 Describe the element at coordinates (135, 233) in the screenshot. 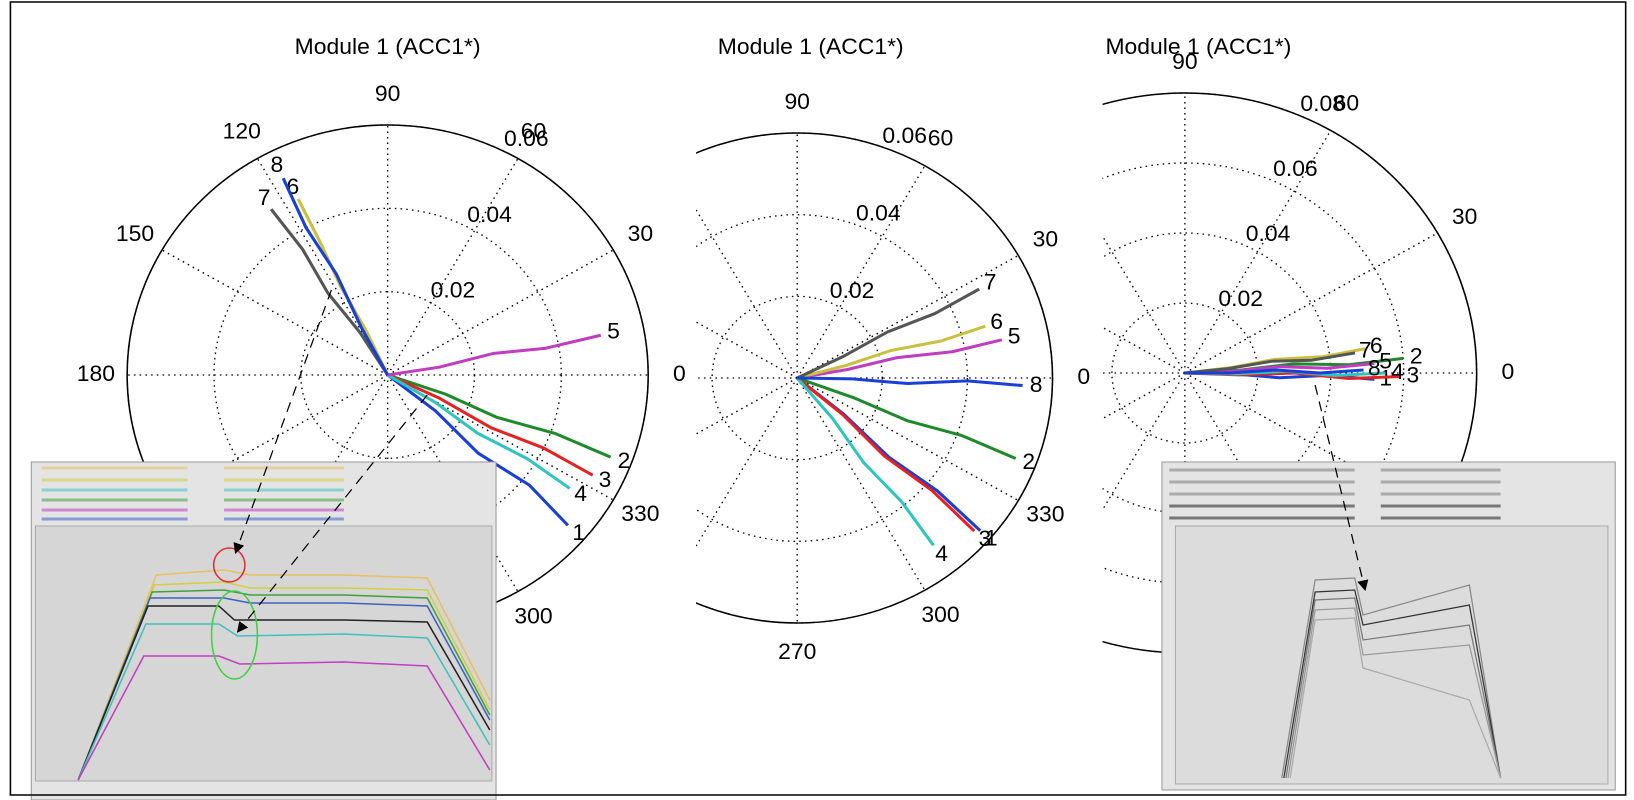

I see `theta-tick-label: 150` at that location.